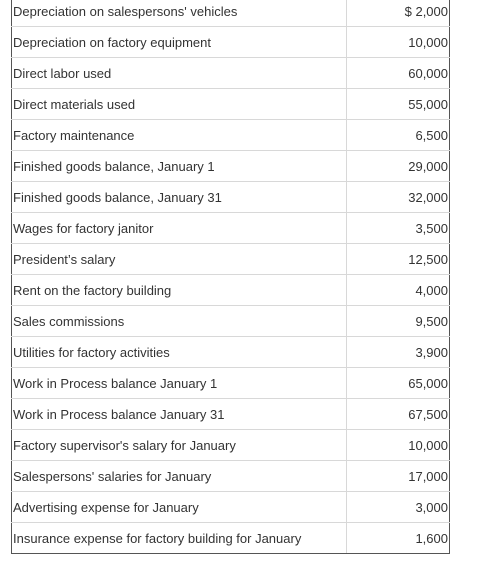 The width and height of the screenshot is (479, 561). What do you see at coordinates (179, 197) in the screenshot?
I see `item-label: Finished goods balance, January 31` at bounding box center [179, 197].